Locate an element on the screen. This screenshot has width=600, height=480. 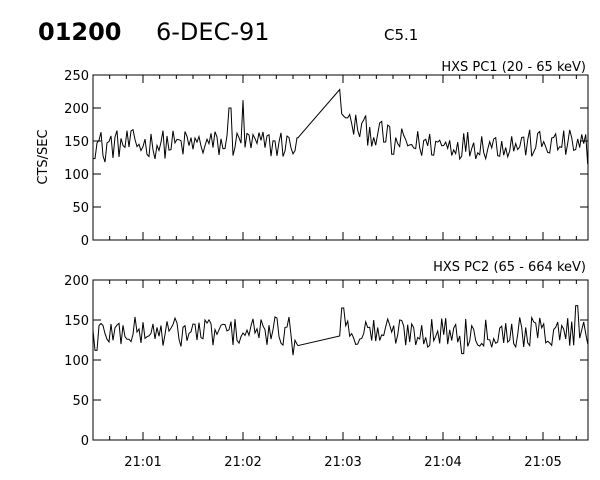
y-tick-label: 250 is located at coordinates (76, 76).